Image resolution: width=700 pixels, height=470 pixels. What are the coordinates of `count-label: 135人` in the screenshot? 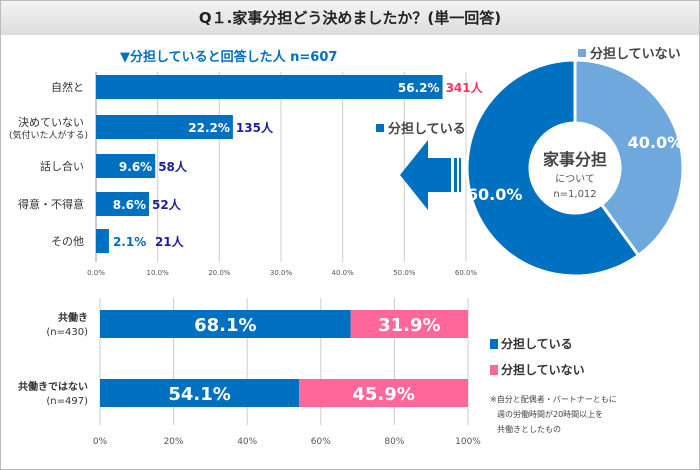 It's located at (255, 127).